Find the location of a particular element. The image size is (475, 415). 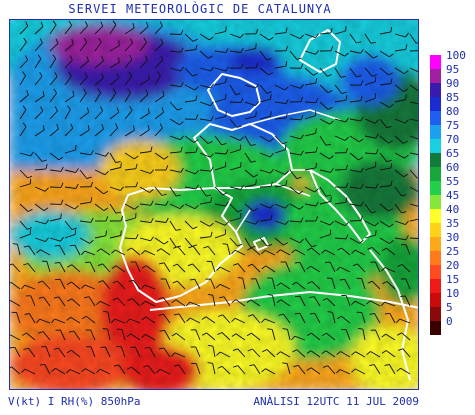

legend-entry: 100 is located at coordinates (452, 59).